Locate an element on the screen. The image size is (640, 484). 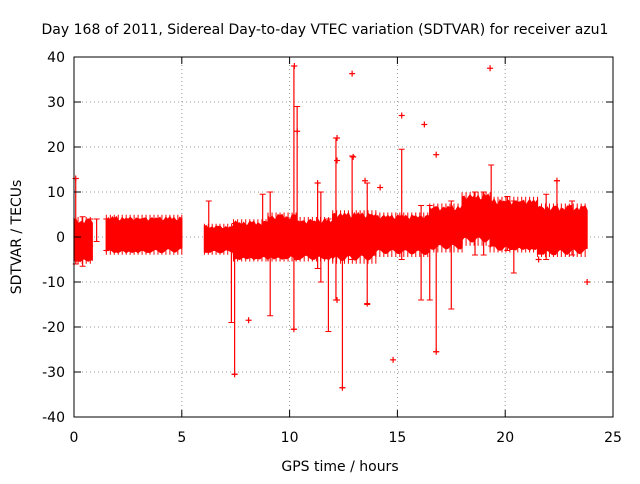
x-tick-label: 0 is located at coordinates (74, 438).